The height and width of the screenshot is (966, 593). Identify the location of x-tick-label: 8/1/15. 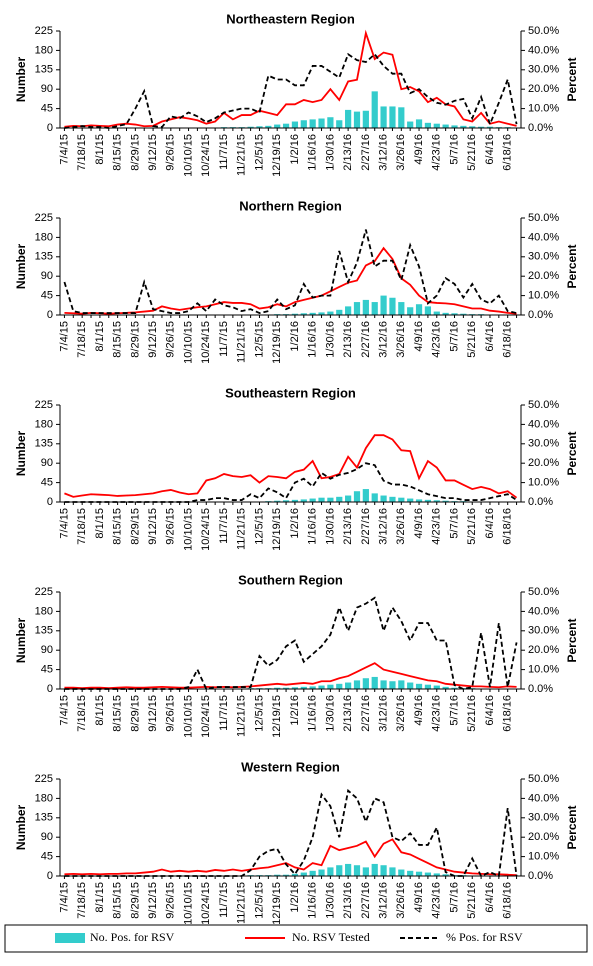
(100, 523).